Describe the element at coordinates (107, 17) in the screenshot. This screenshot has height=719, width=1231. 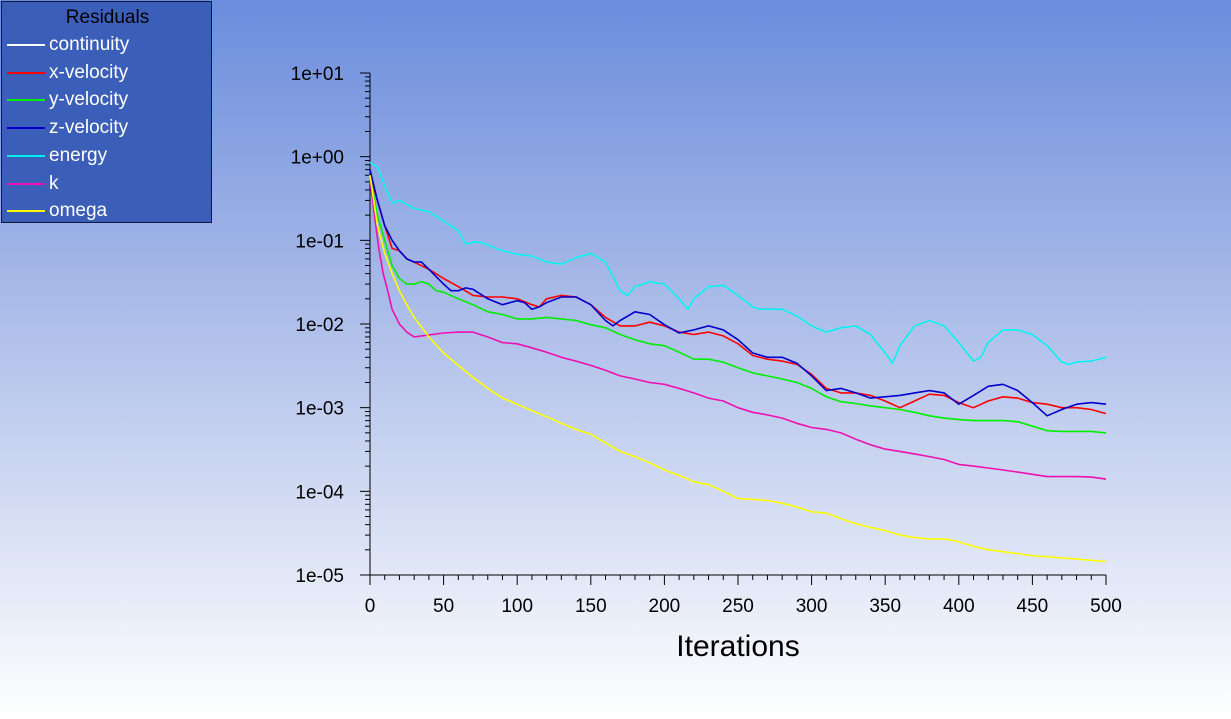
I see `legend-title: Residuals` at that location.